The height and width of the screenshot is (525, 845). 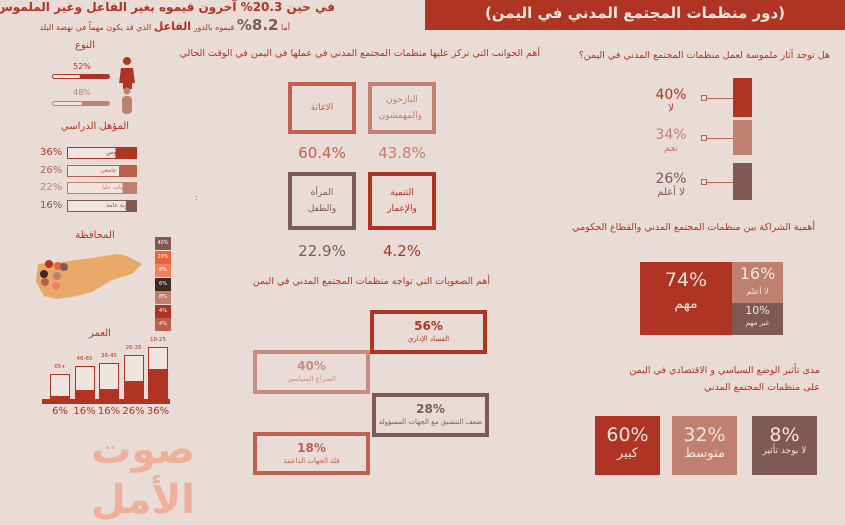 I want to click on difficulty-box: 28% ضعف التنسيق مع الجهات المسؤولة, so click(x=430, y=415).